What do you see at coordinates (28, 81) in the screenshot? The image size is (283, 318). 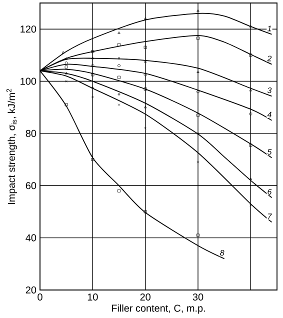 I see `y-tick-label: 100` at bounding box center [28, 81].